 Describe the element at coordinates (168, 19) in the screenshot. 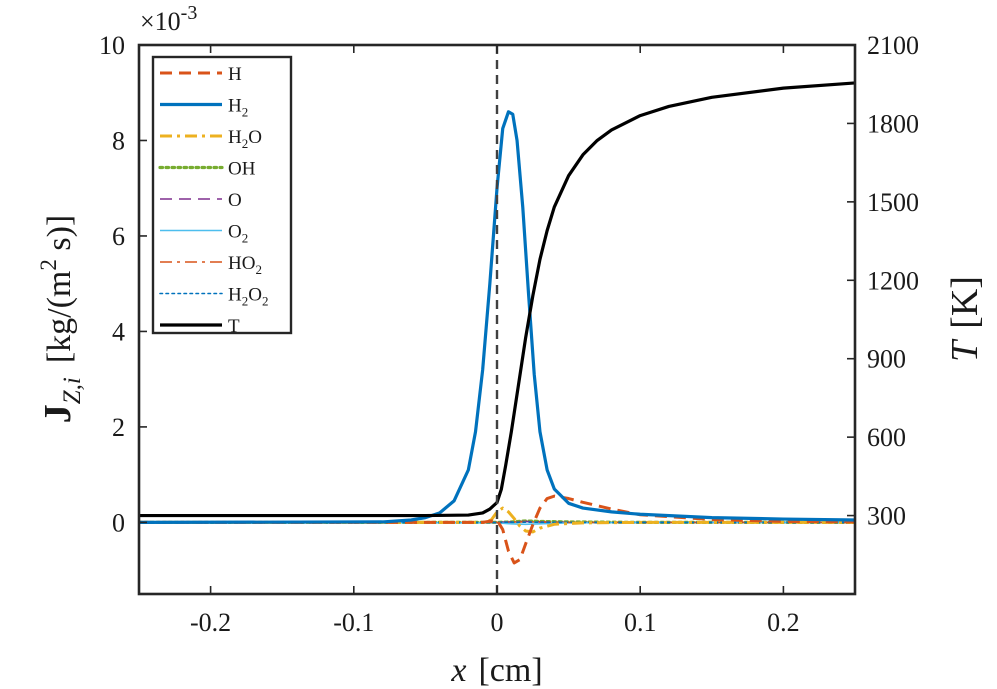

I see `y-left-multiplier: ×10⁻³` at that location.